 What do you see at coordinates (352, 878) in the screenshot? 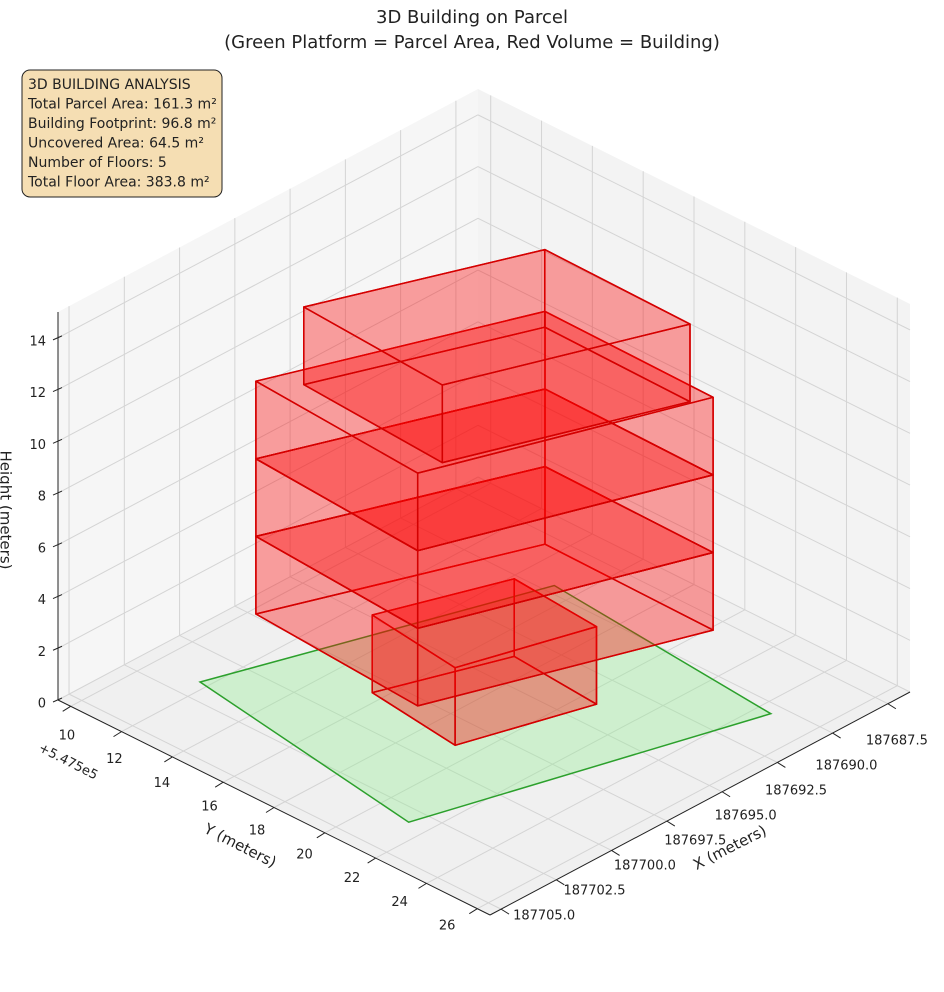
I see `y-tick-label: 22` at bounding box center [352, 878].